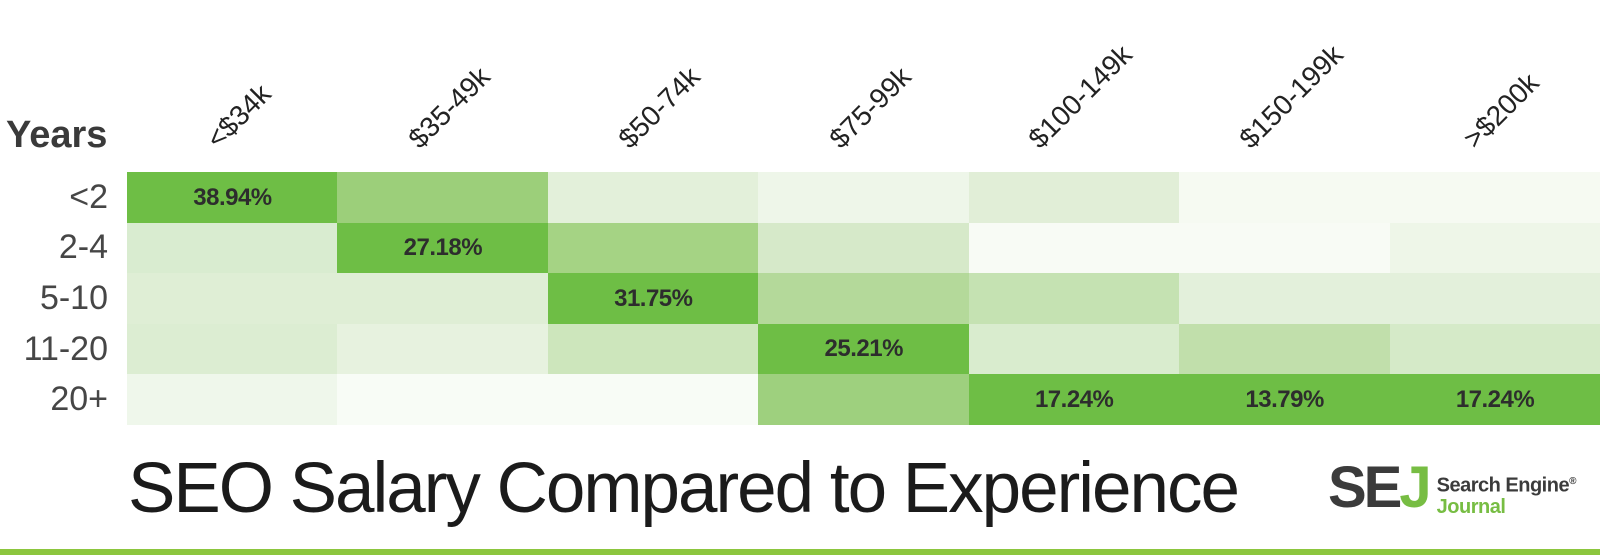  Describe the element at coordinates (1415, 487) in the screenshot. I see `logo-j: J` at that location.